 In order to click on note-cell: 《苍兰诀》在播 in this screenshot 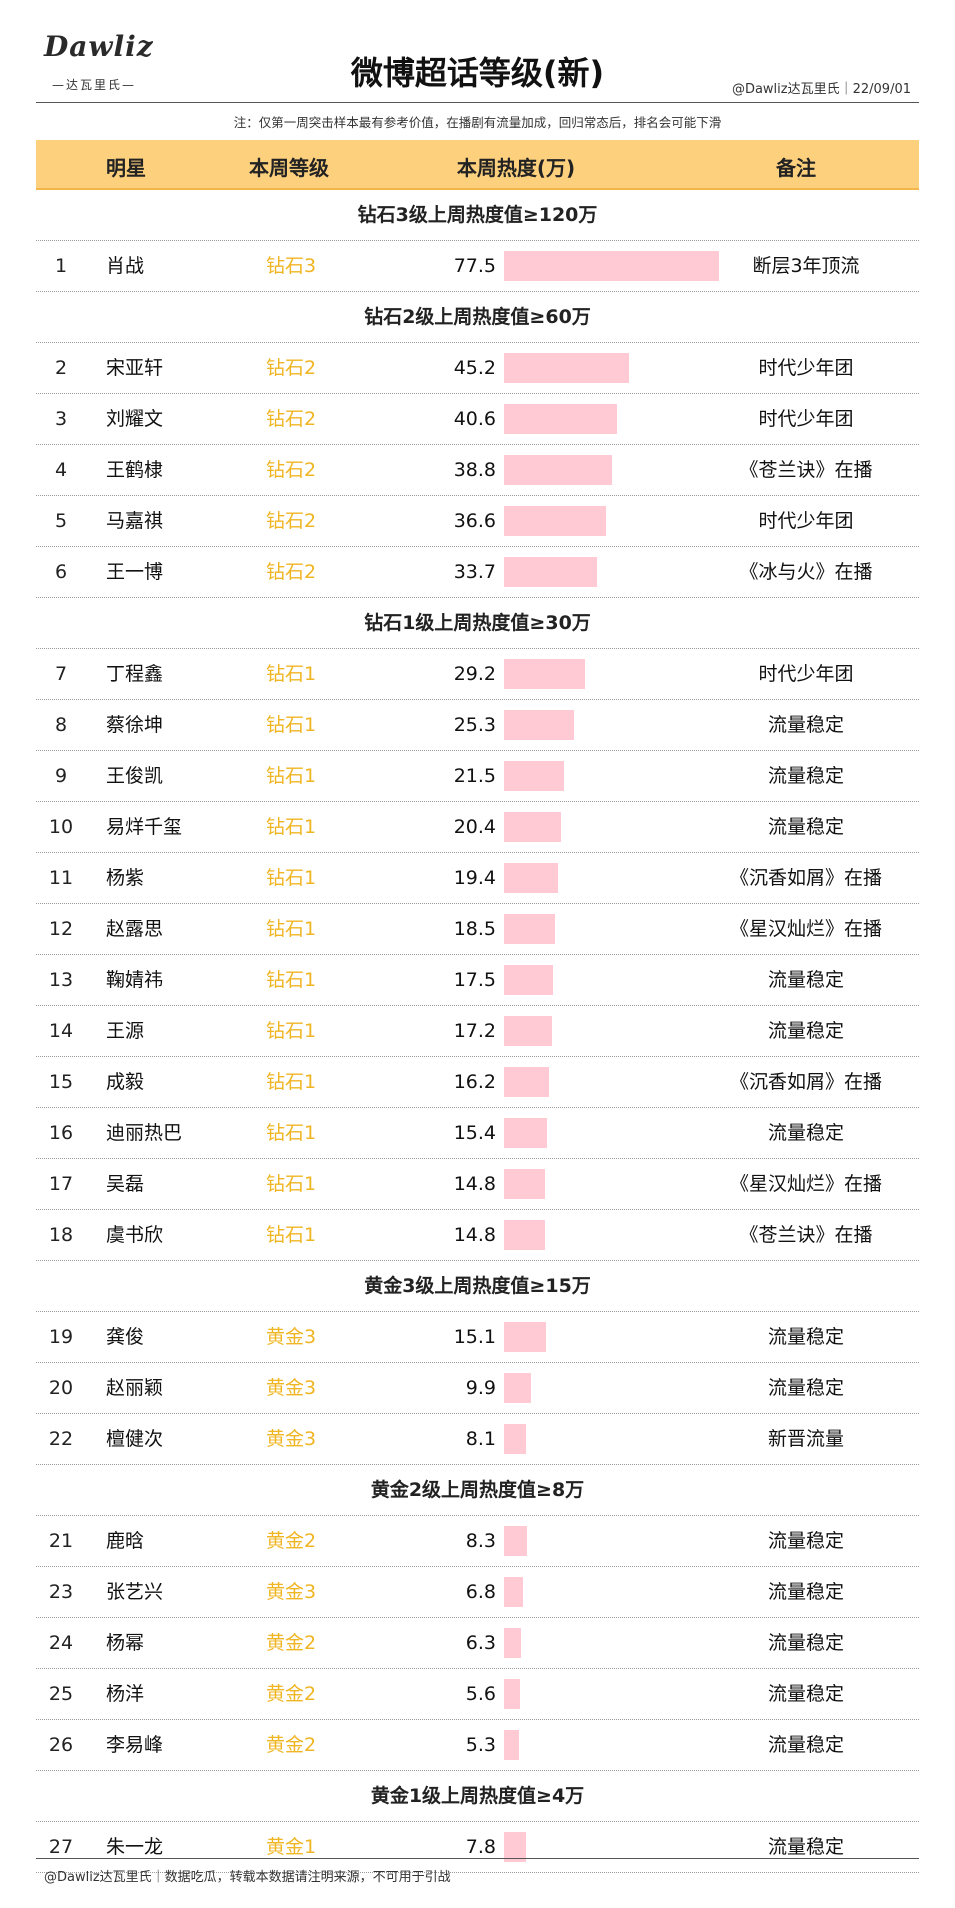, I will do `click(806, 1235)`.